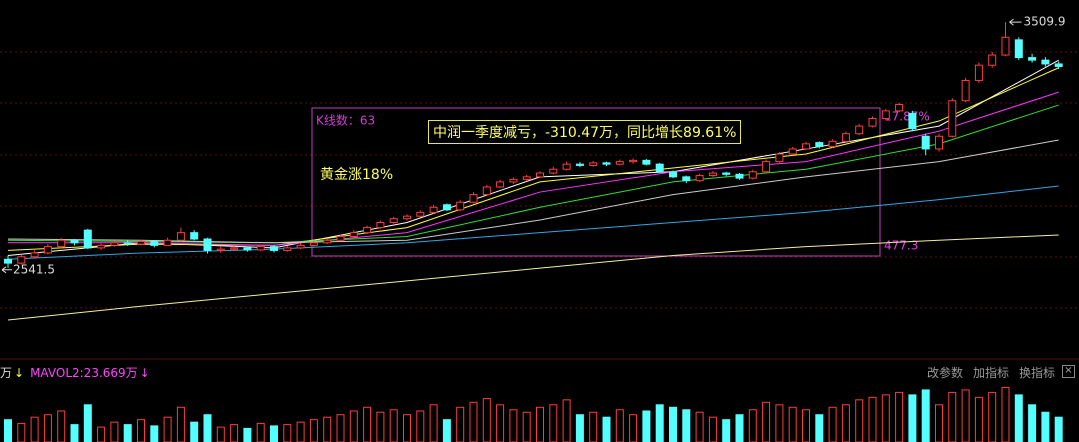  What do you see at coordinates (585, 132) in the screenshot?
I see `news-note: 中润一季度减亏，-310.47万，同比增长89.61%` at bounding box center [585, 132].